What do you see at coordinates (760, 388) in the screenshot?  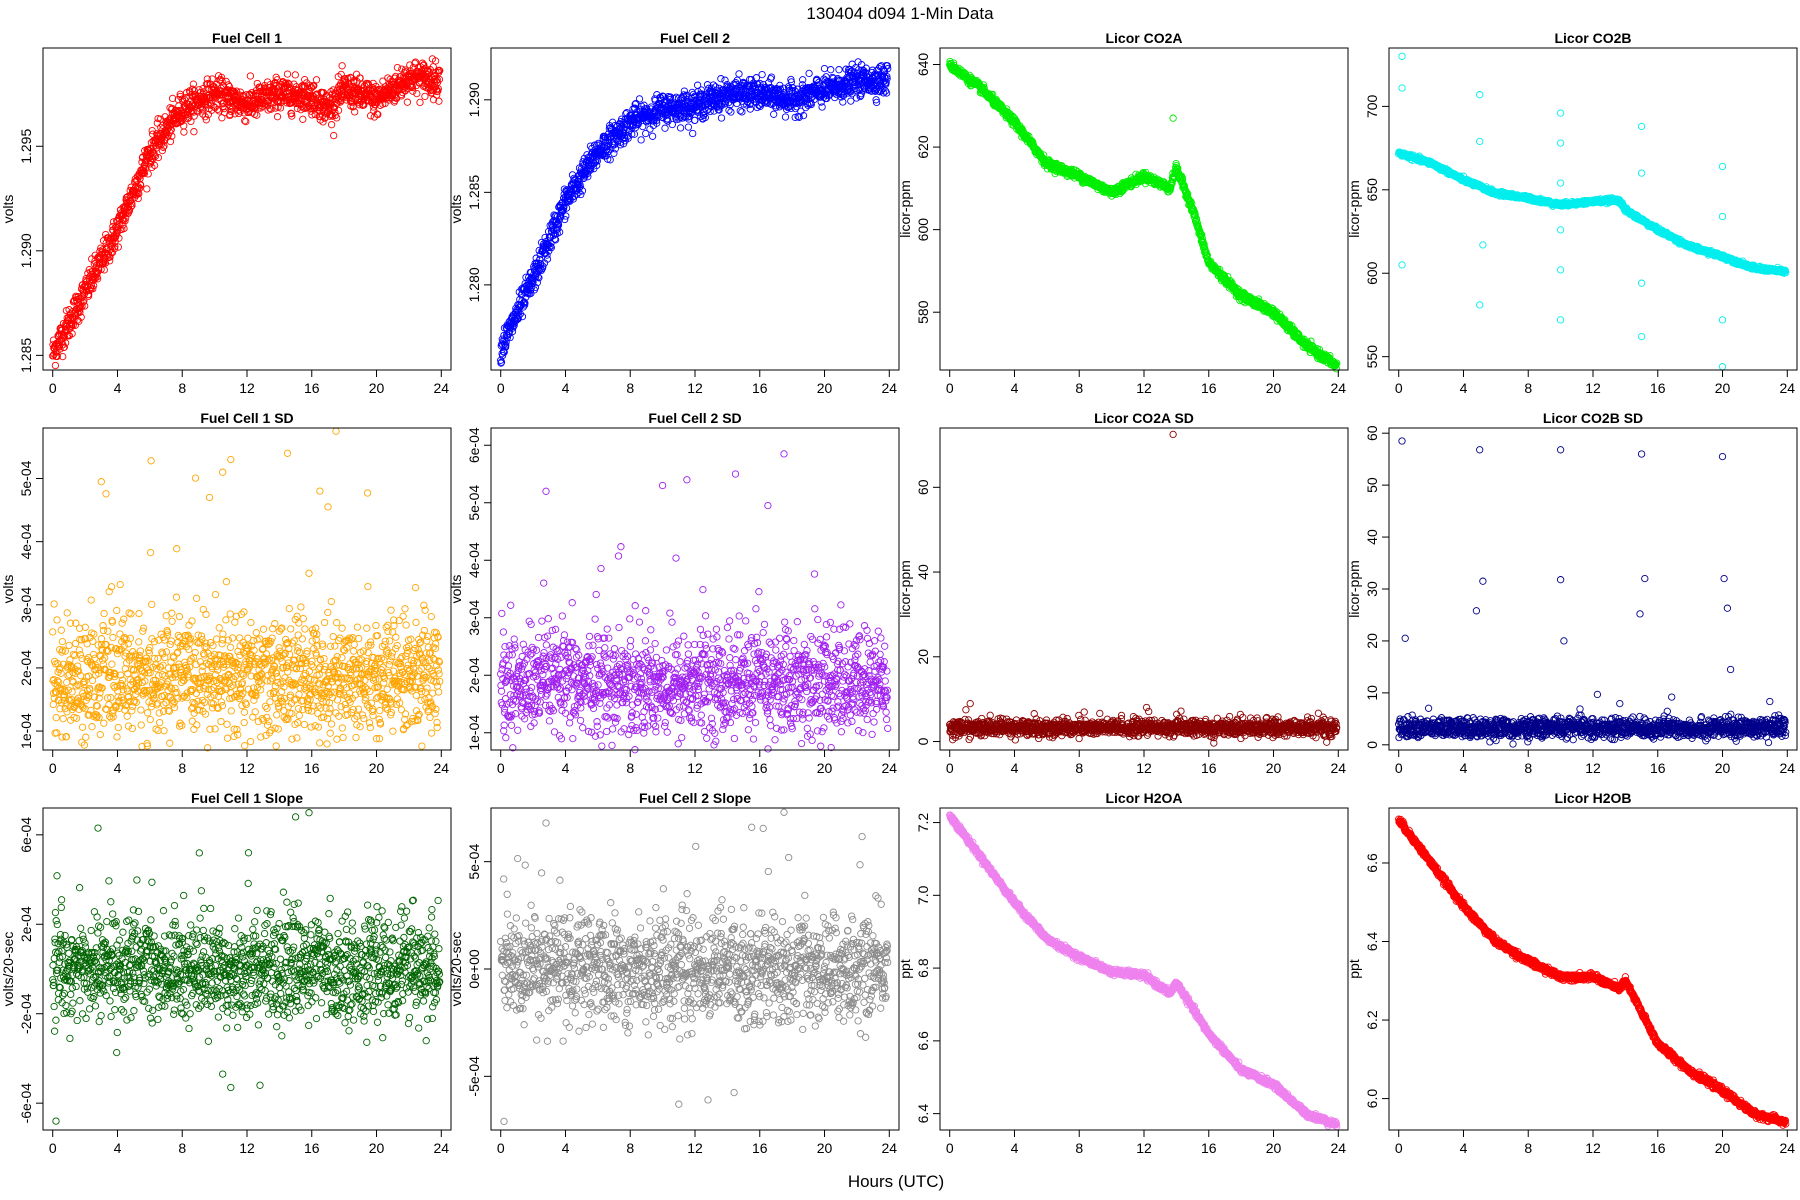 I see `x-tick-label: 16` at bounding box center [760, 388].